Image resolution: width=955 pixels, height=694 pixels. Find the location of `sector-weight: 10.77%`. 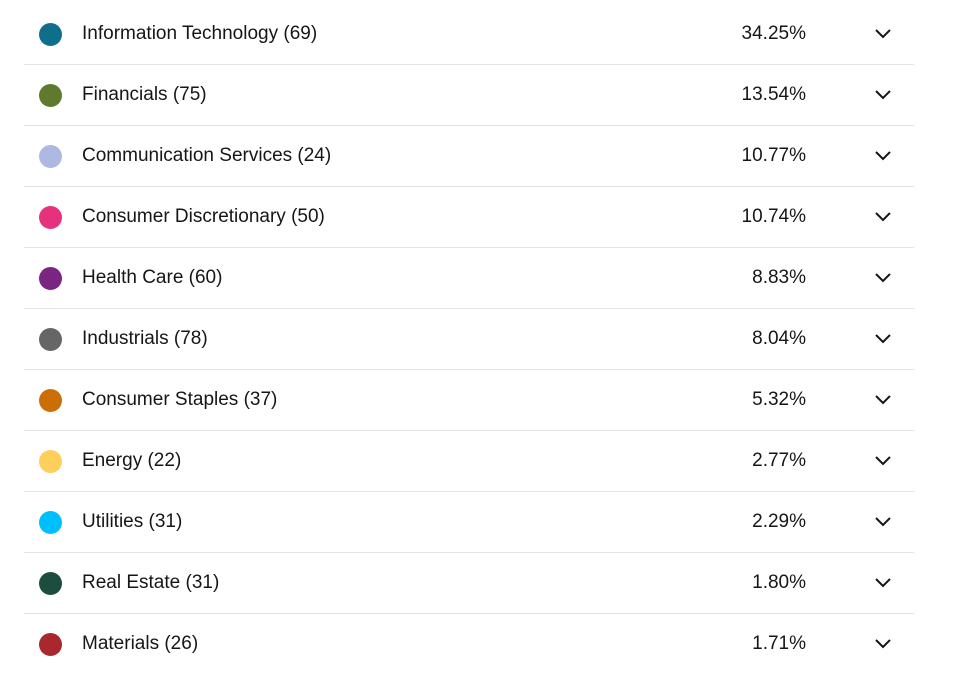

sector-weight: 10.77% is located at coordinates (773, 155).